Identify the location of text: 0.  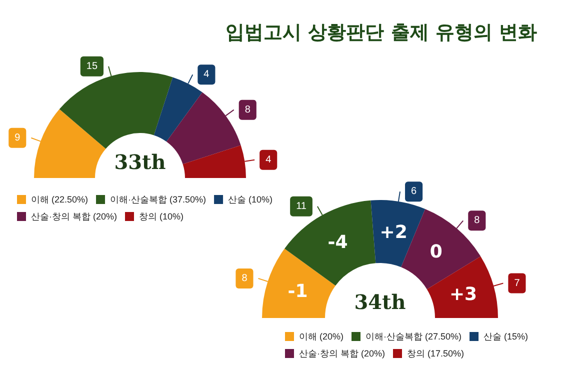
(436, 252).